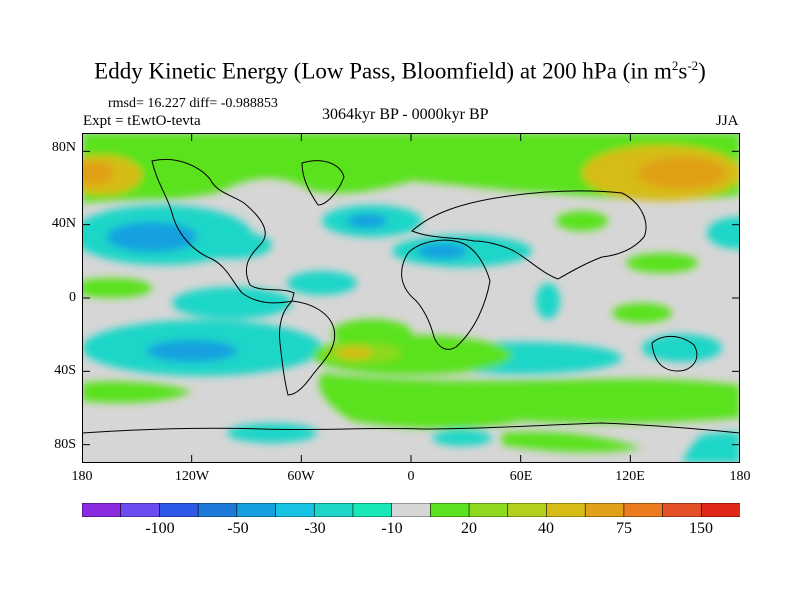 Image resolution: width=800 pixels, height=600 pixels. Describe the element at coordinates (546, 528) in the screenshot. I see `colorbar-label: 40` at that location.